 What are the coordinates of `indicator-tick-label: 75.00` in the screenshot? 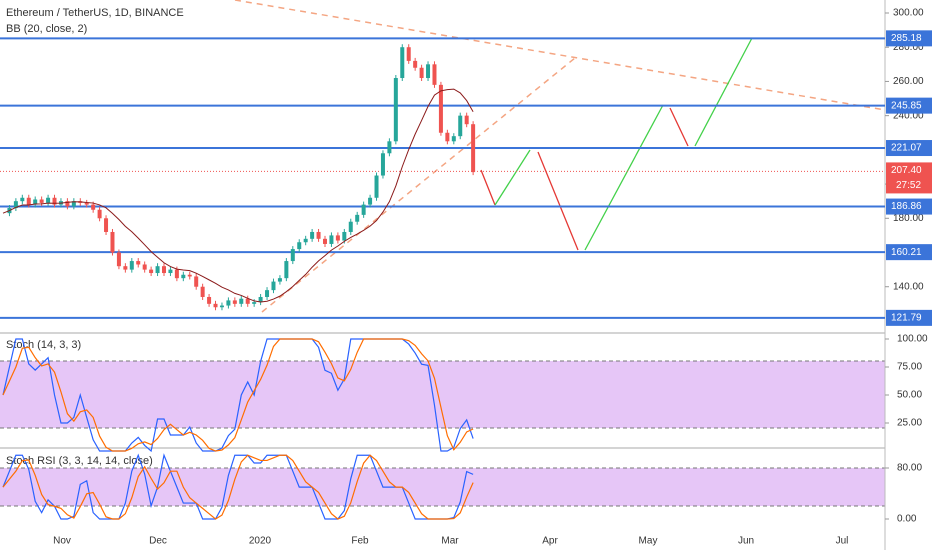 It's located at (909, 367).